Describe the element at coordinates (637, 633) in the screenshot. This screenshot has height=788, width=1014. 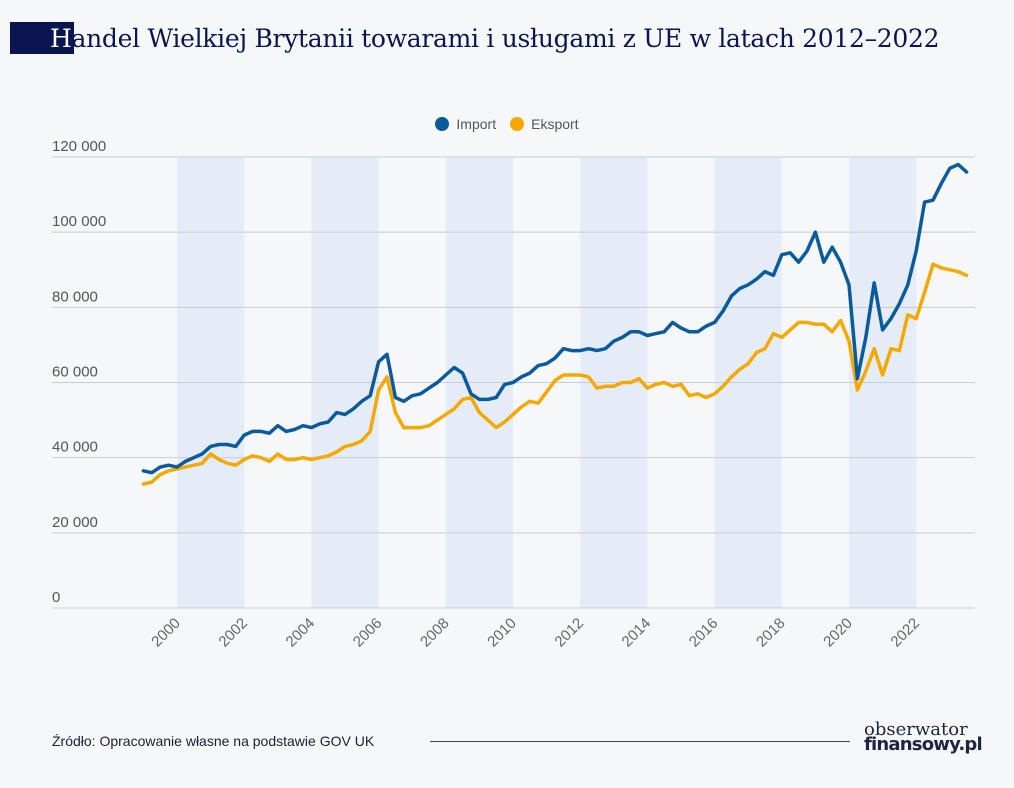
I see `x-tick-label: 2014` at that location.